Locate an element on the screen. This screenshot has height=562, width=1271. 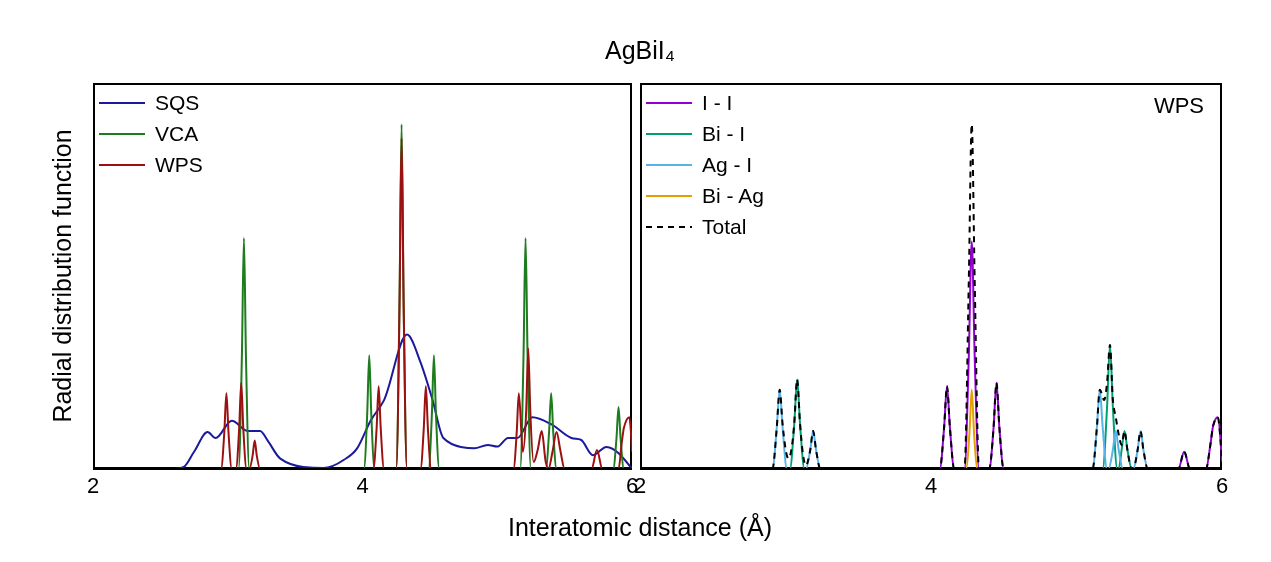
legend-label: Bi - I is located at coordinates (724, 134).